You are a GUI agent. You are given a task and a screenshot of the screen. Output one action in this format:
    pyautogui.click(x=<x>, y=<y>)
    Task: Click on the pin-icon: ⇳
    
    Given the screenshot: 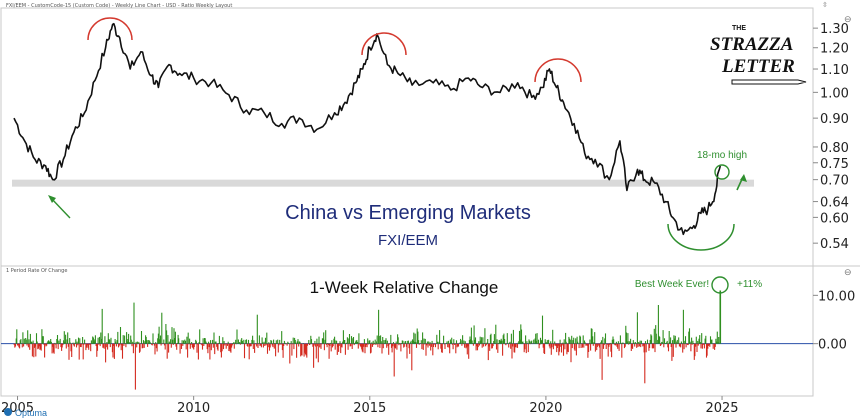 What is the action you would take?
    pyautogui.click(x=825, y=5)
    